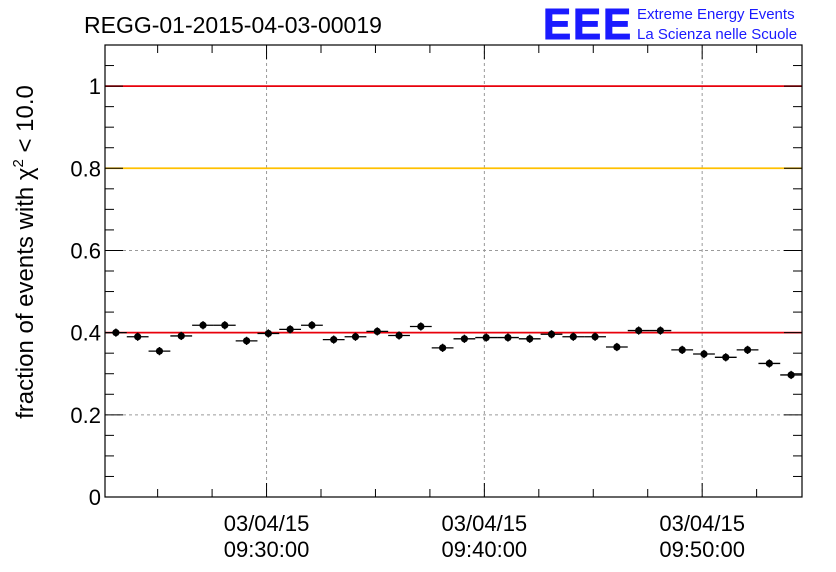 The width and height of the screenshot is (836, 572). Describe the element at coordinates (95, 497) in the screenshot. I see `y-tick-label: 0` at that location.